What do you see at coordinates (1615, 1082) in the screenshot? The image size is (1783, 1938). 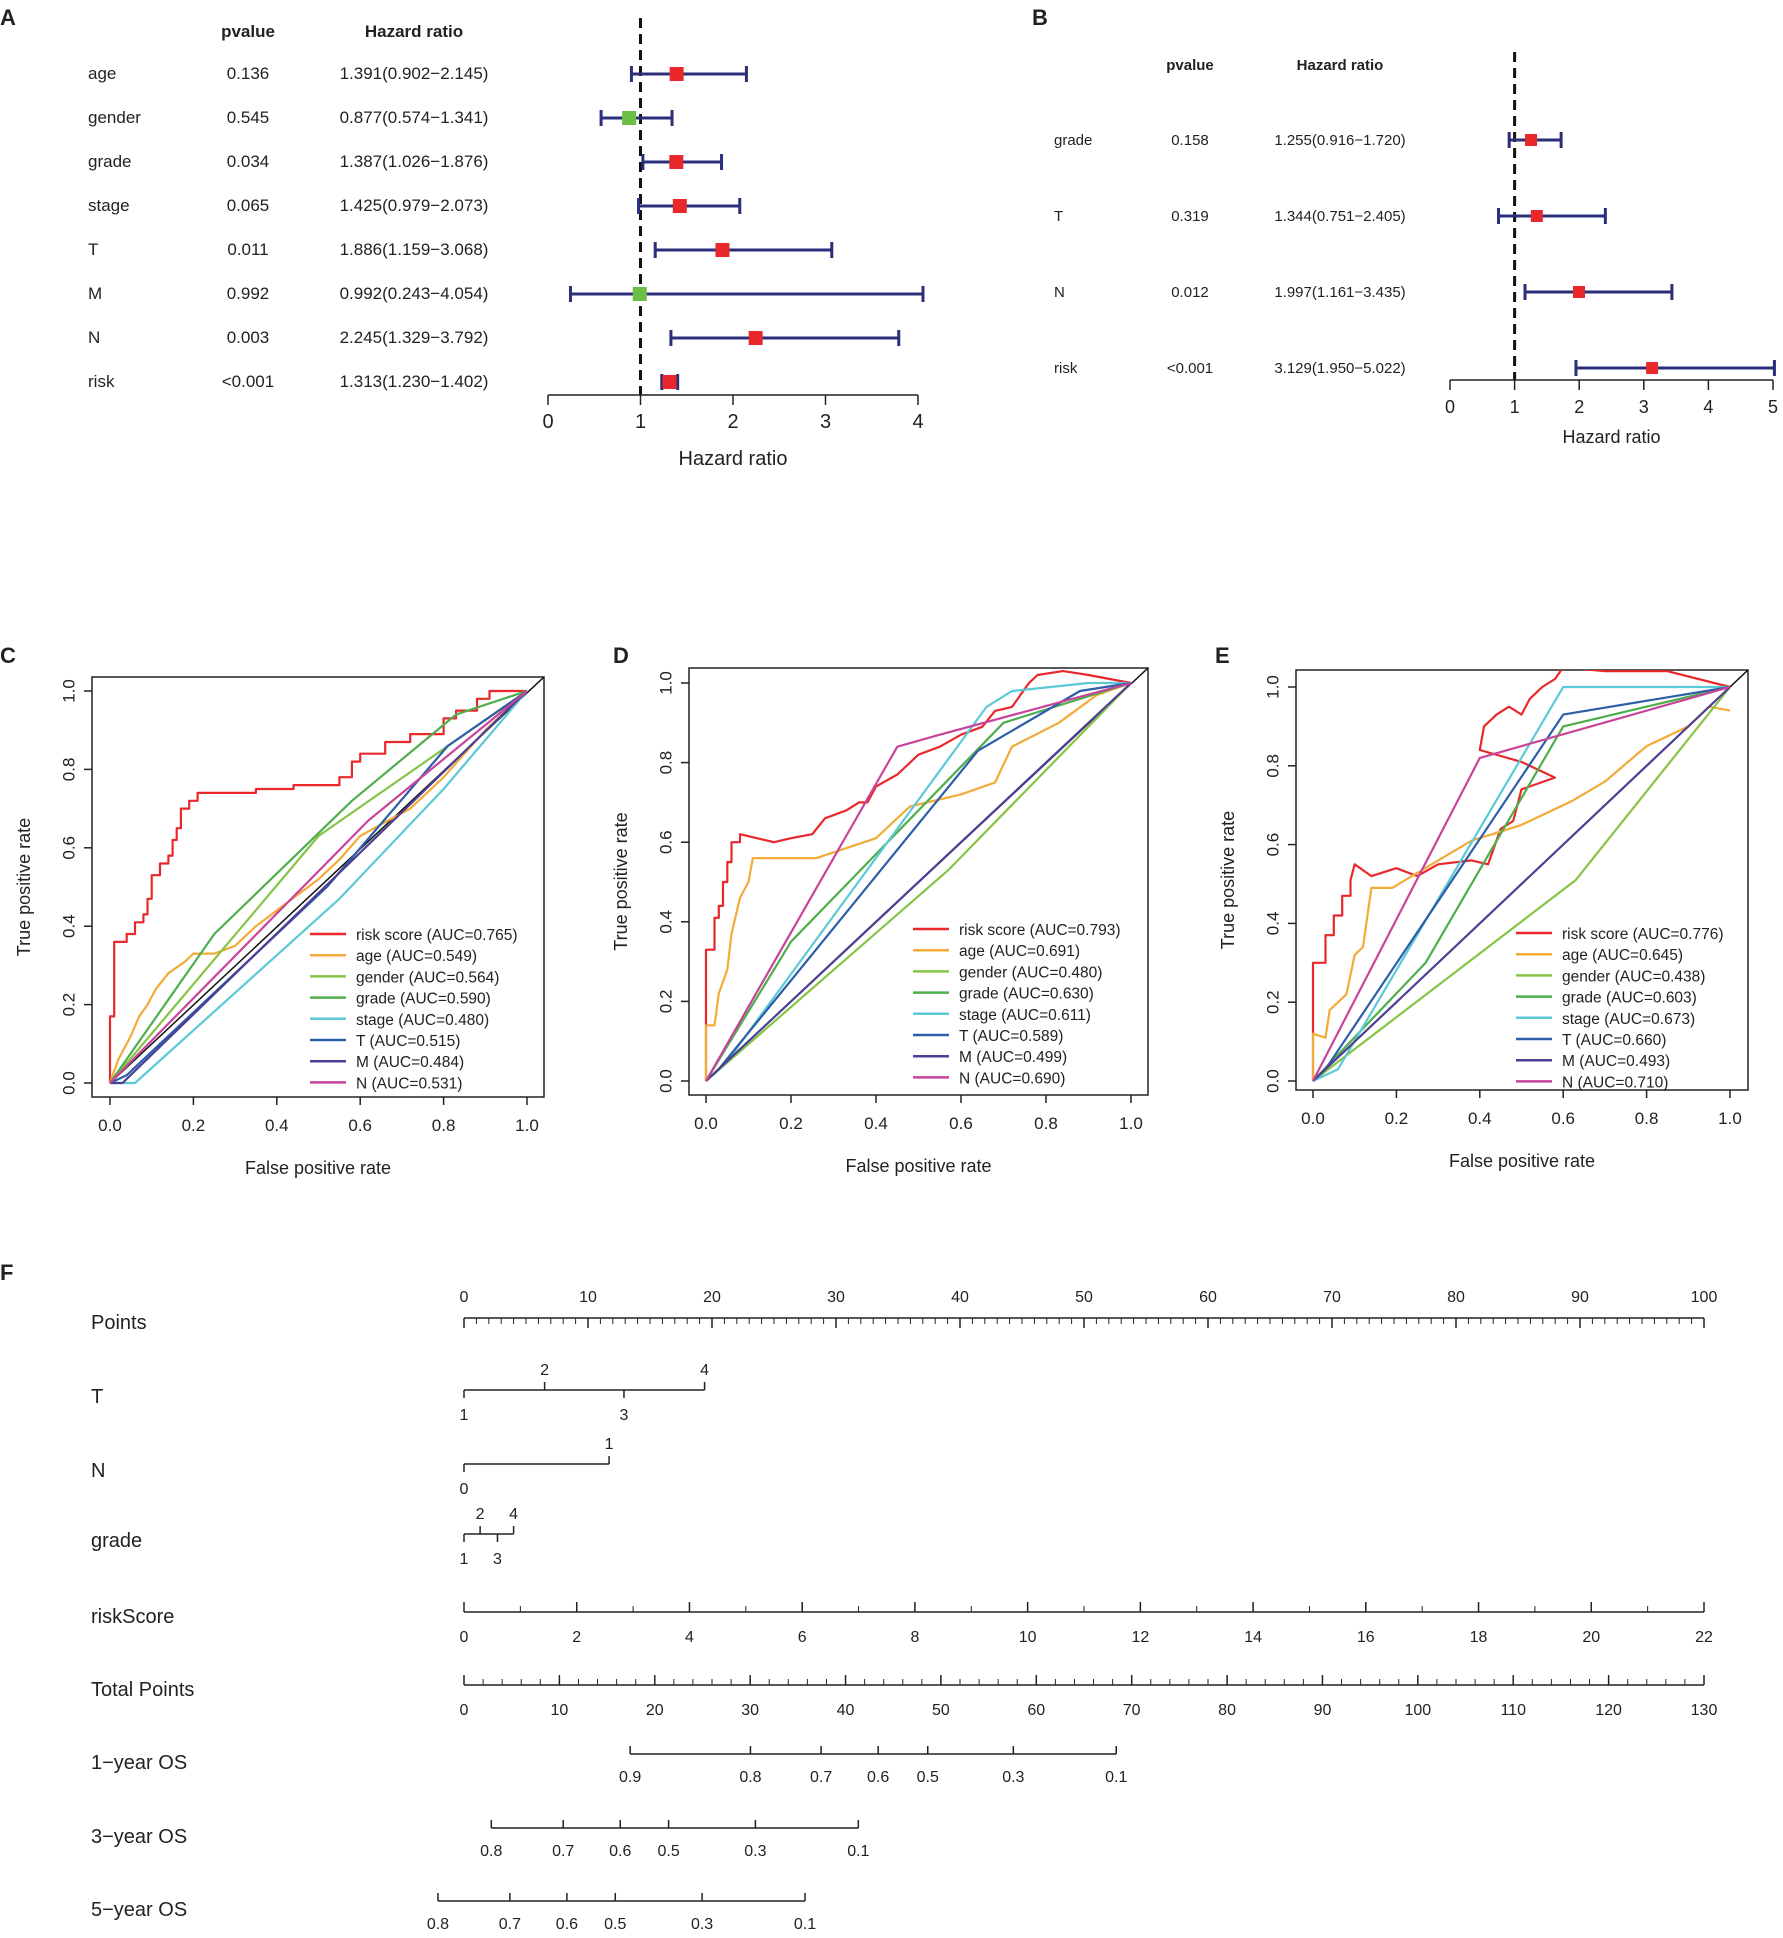 I see `legend-label: N (AUC=0.710)` at bounding box center [1615, 1082].